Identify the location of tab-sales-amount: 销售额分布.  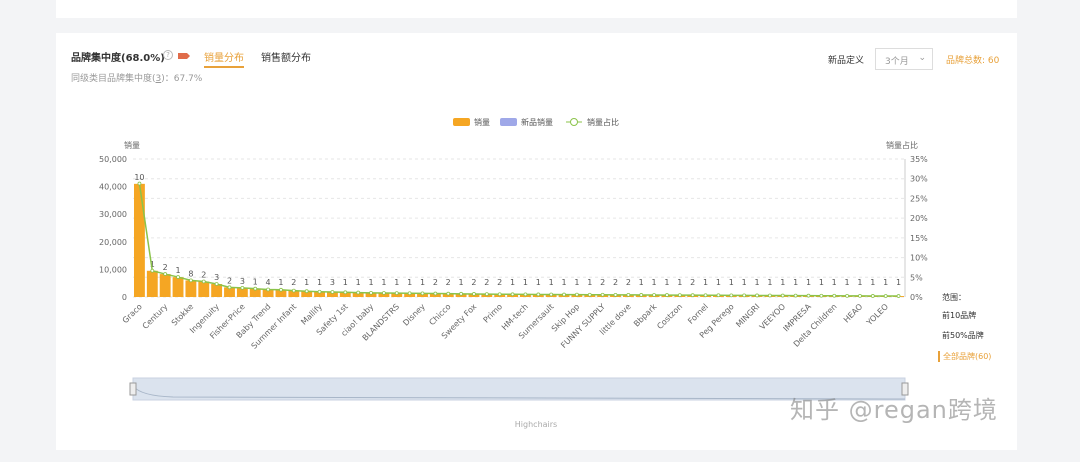
(286, 58).